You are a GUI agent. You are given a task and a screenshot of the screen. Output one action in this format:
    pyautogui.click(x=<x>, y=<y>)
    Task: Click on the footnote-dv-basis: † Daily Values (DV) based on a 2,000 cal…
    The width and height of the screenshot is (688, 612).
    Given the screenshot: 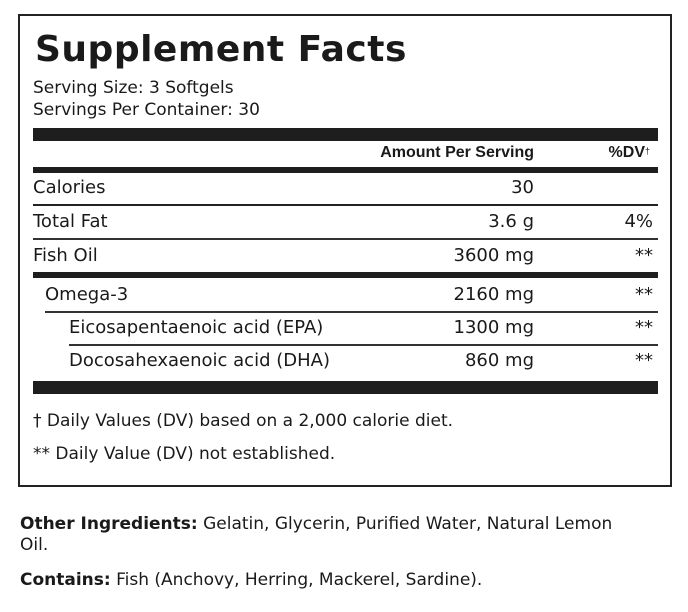 What is the action you would take?
    pyautogui.click(x=243, y=421)
    